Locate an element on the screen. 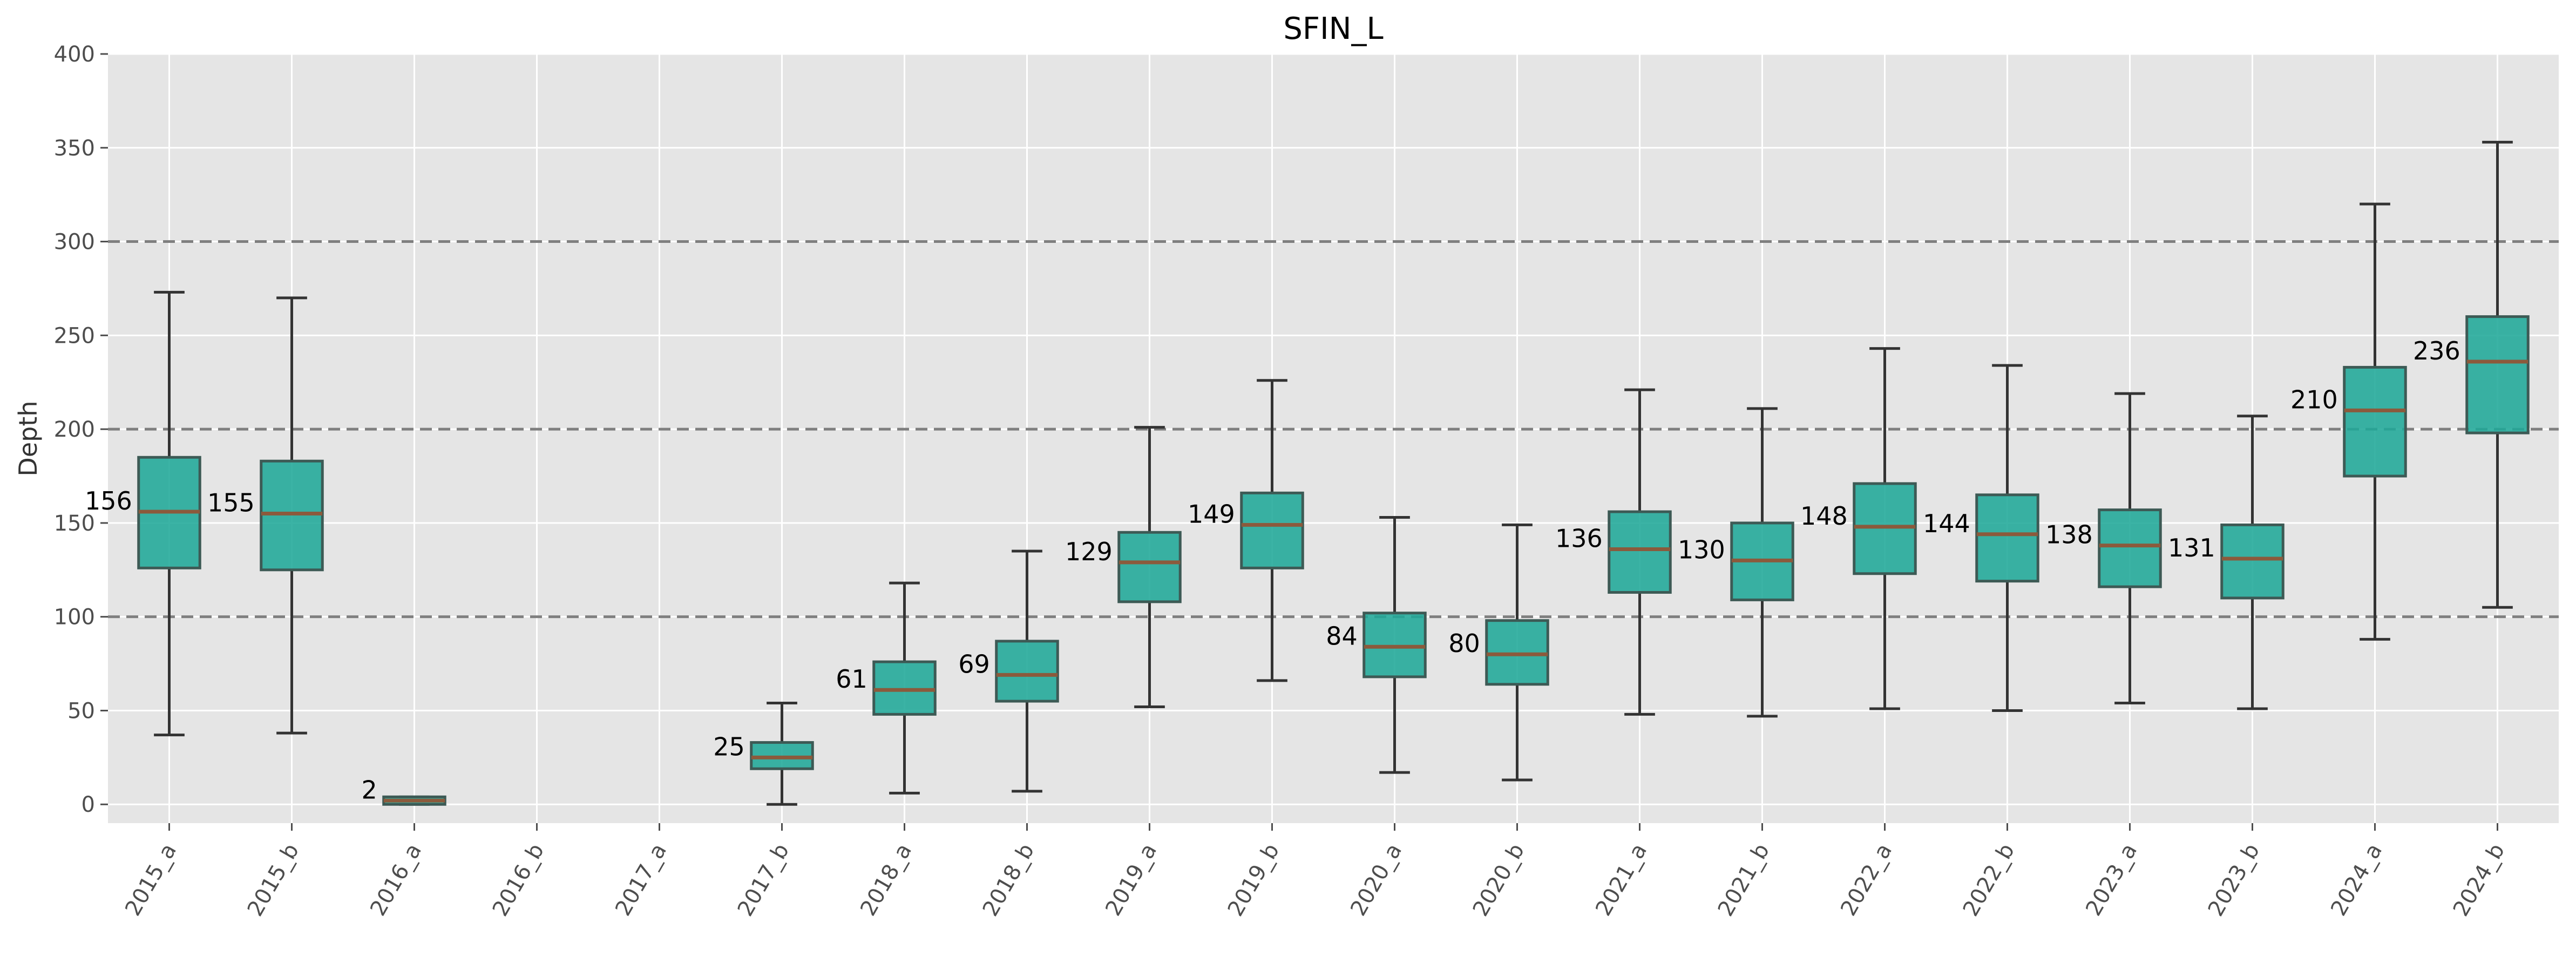 The width and height of the screenshot is (2576, 957). box-2015_a: 156 is located at coordinates (143, 513).